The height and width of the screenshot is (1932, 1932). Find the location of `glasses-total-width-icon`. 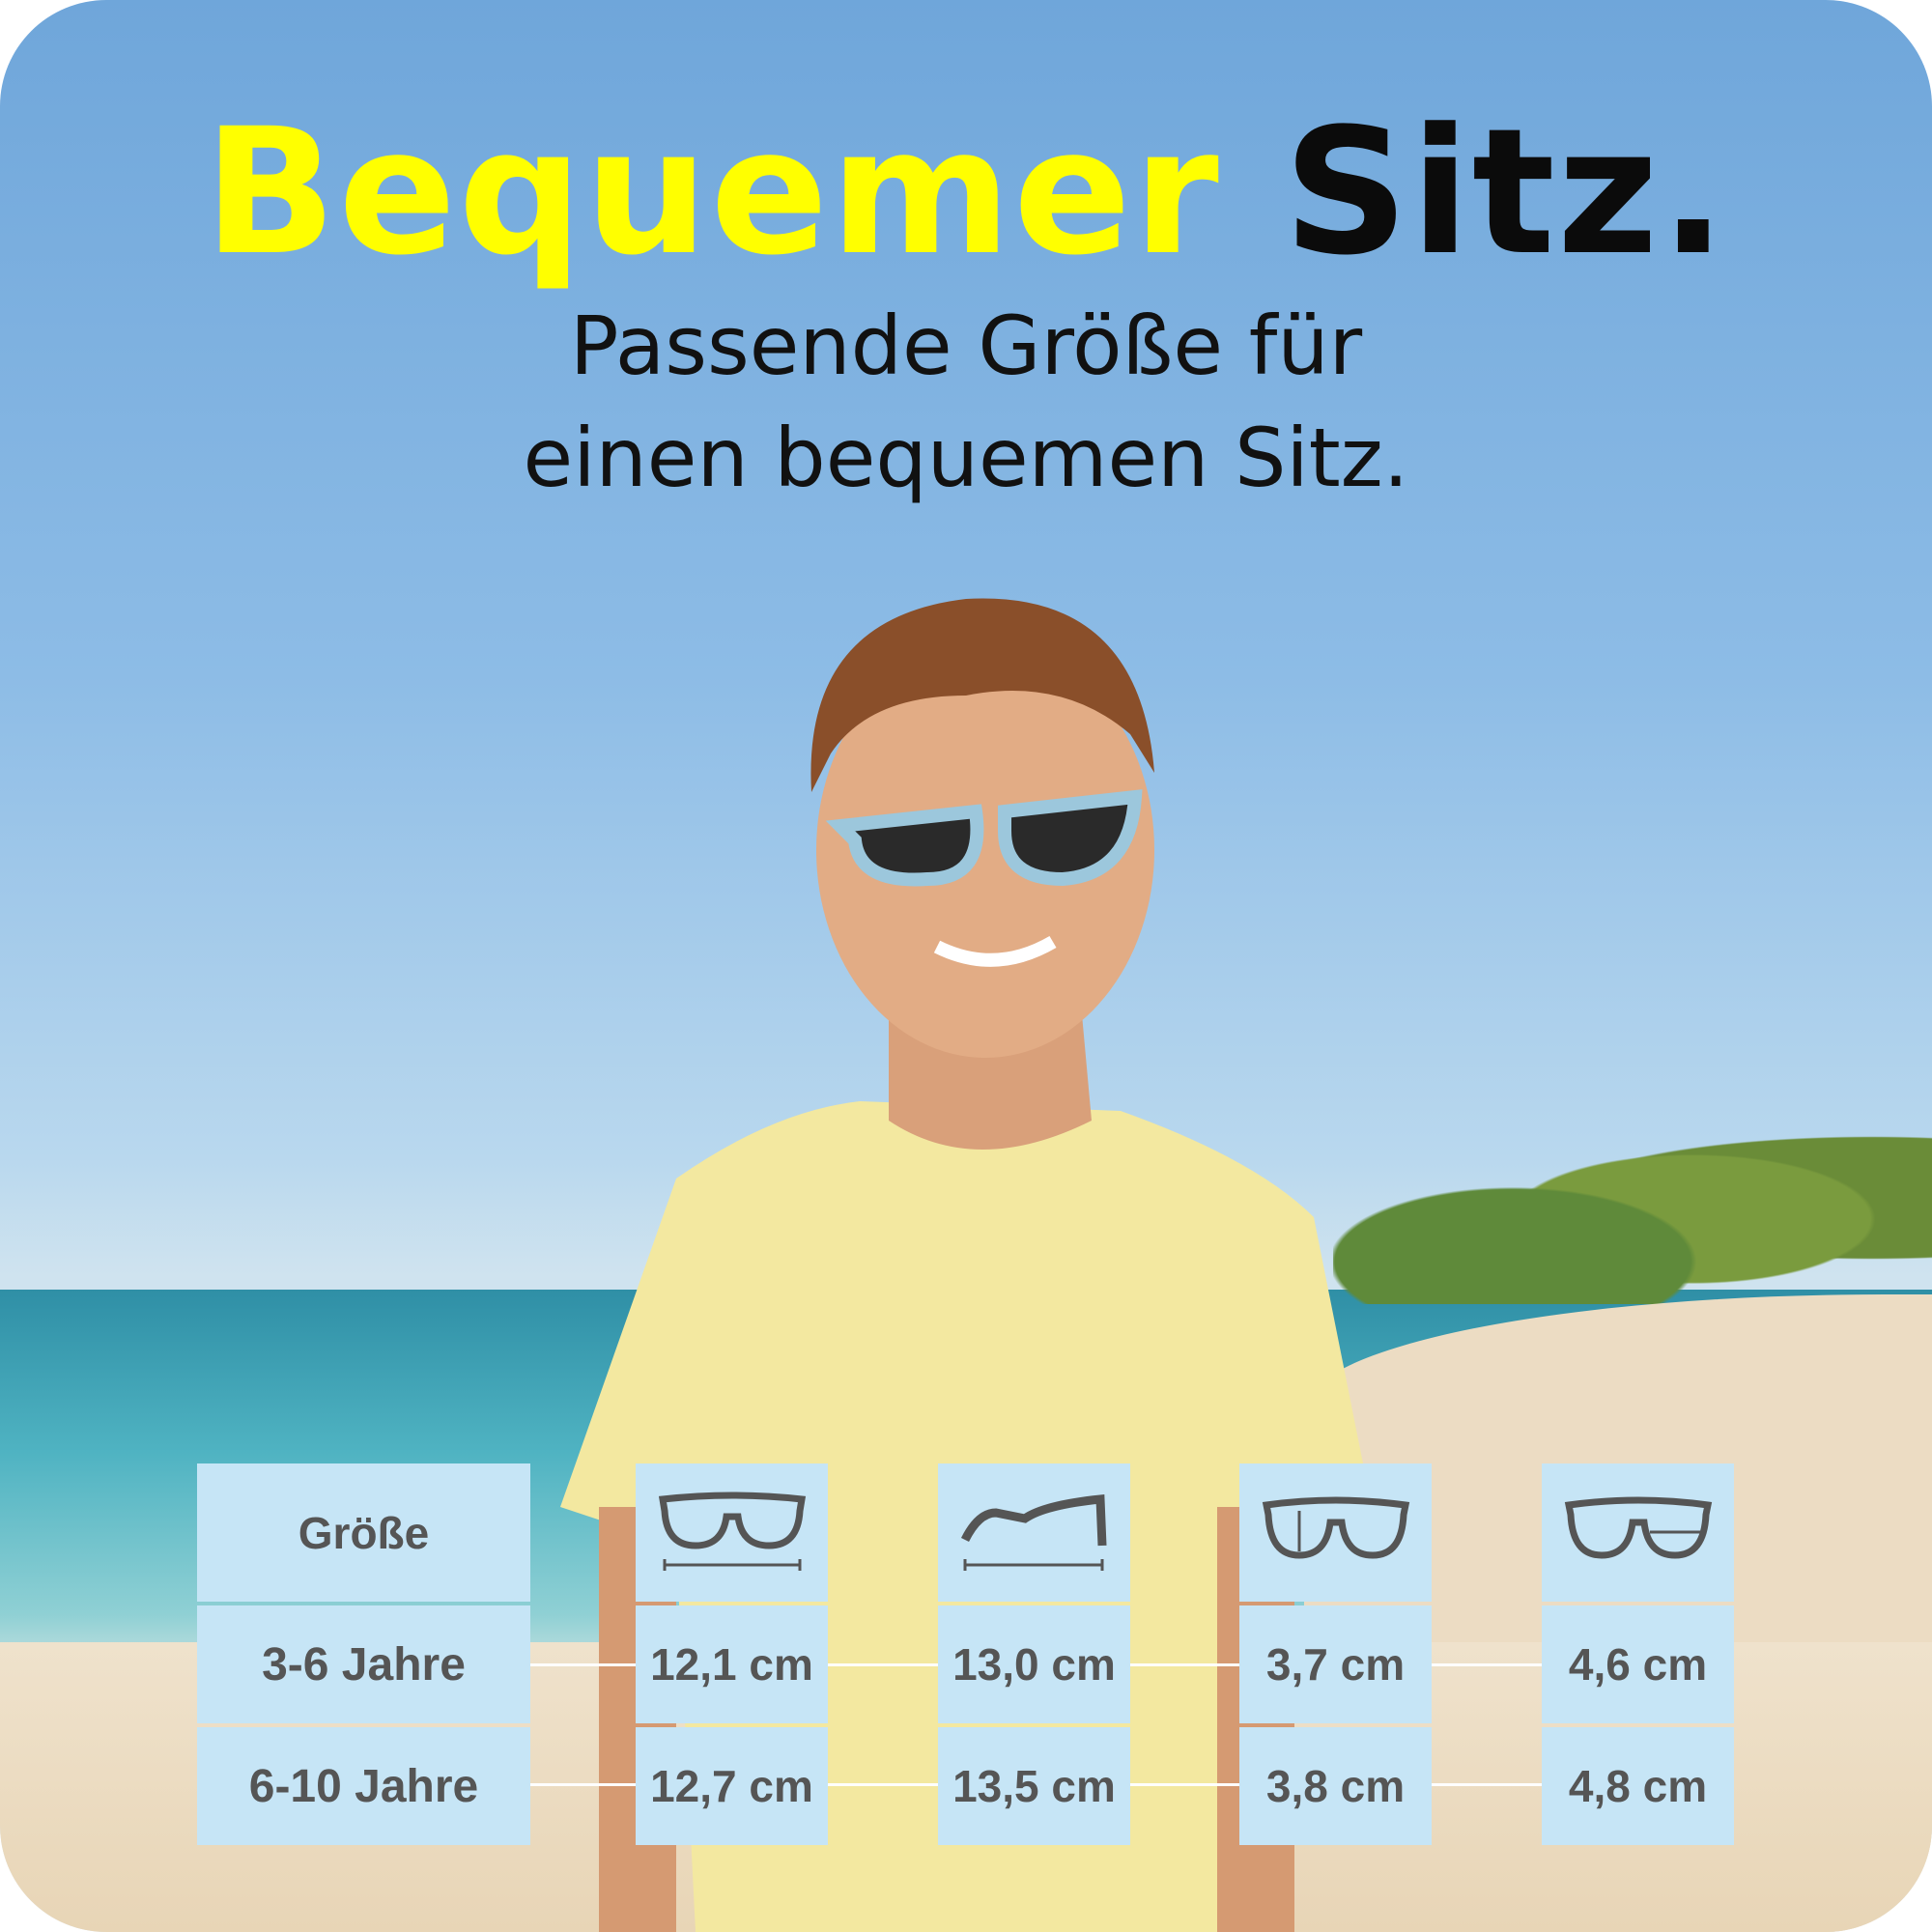

glasses-total-width-icon is located at coordinates (732, 1532).